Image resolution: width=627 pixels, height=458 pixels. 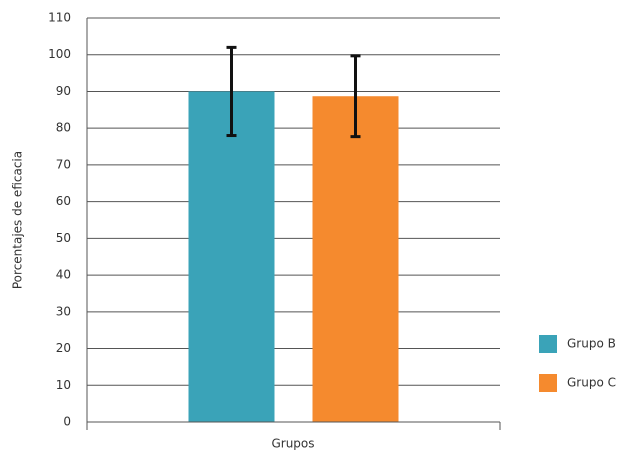 What do you see at coordinates (63, 275) in the screenshot?
I see `y-tick-label: 40` at bounding box center [63, 275].